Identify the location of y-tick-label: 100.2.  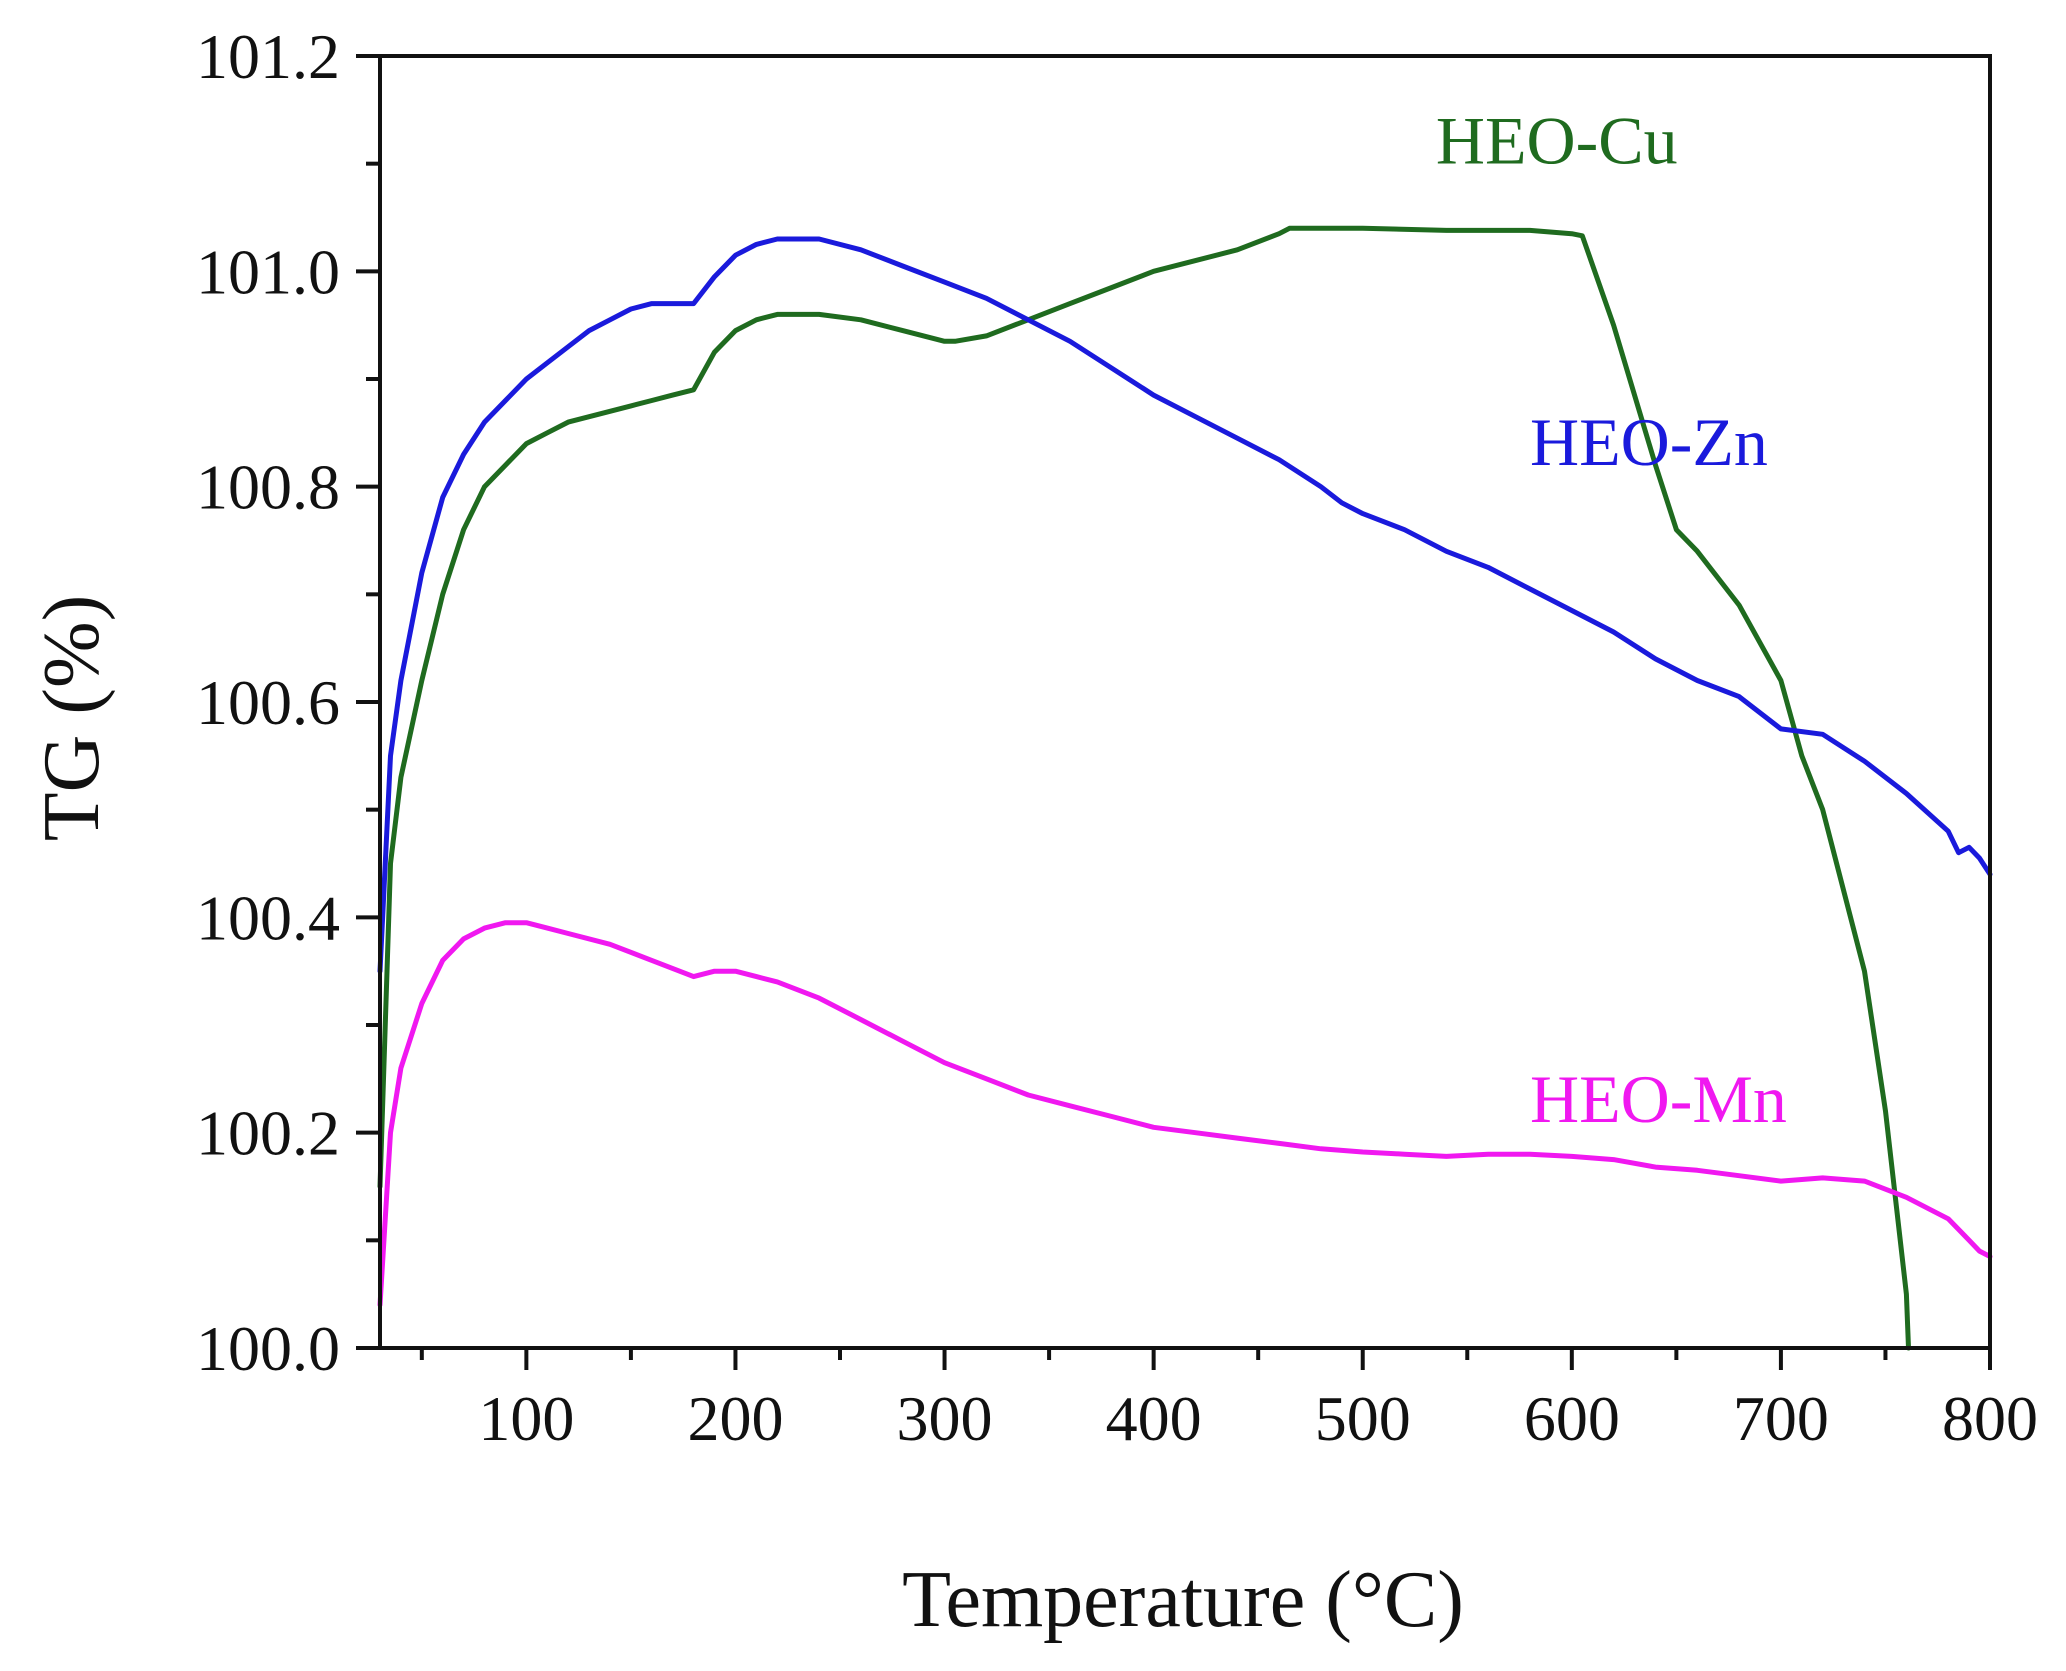
(268, 1133).